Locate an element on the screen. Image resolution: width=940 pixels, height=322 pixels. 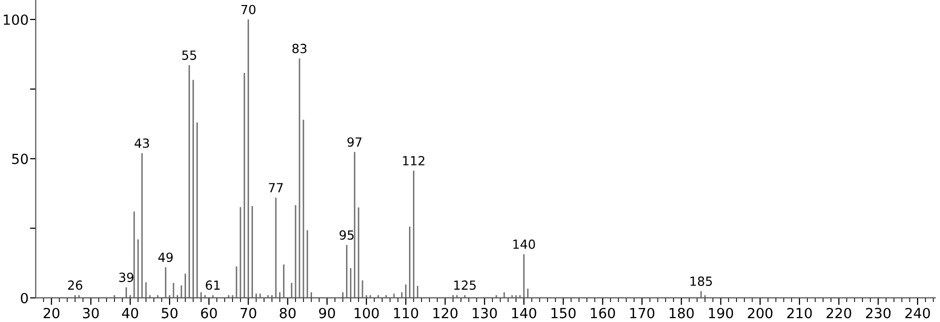
x-tick-label: 90 is located at coordinates (327, 313).